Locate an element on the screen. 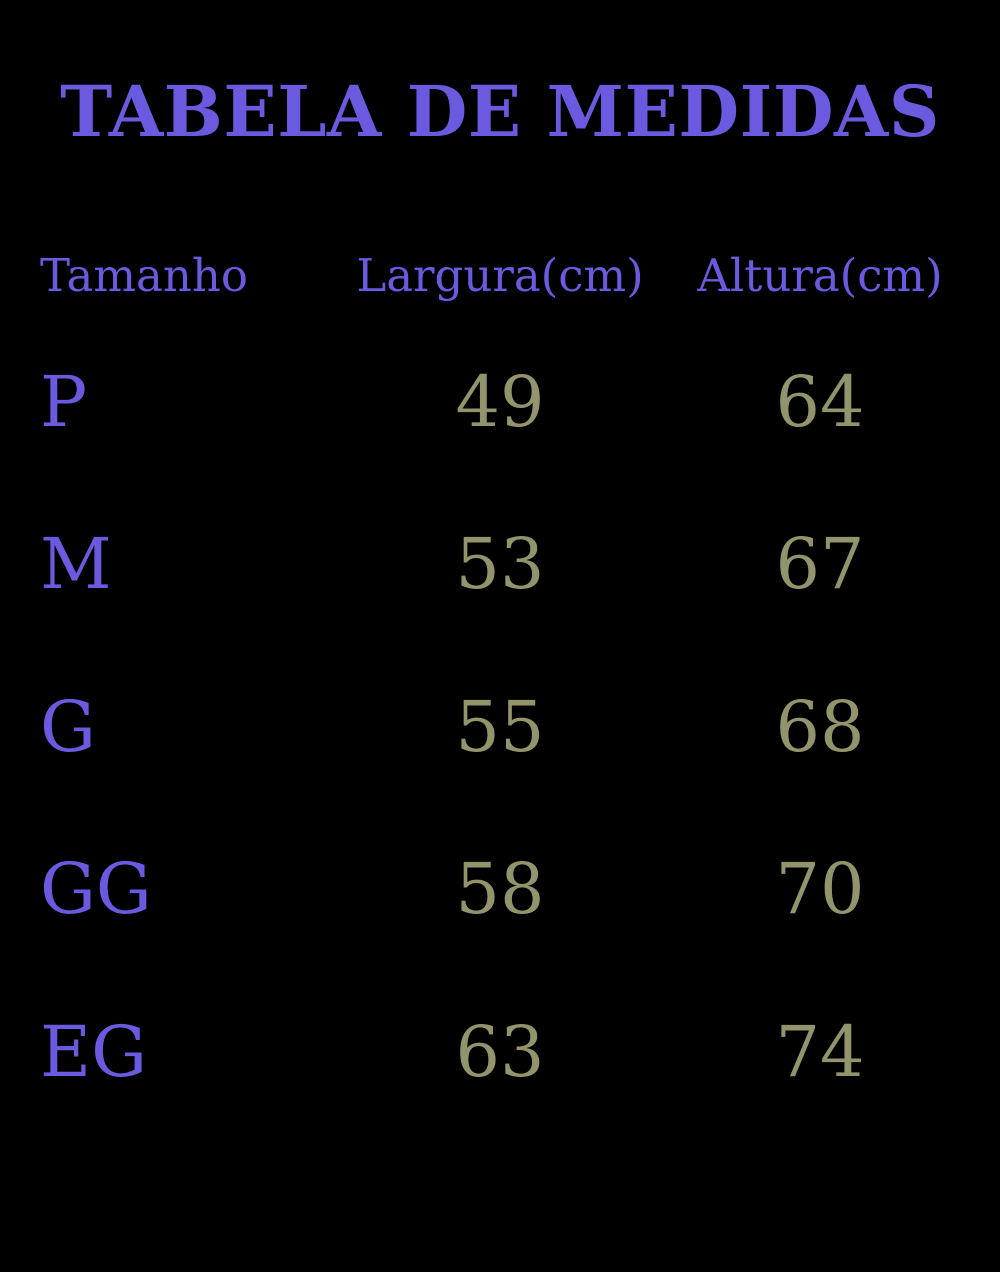 The height and width of the screenshot is (1272, 1000). column-header-tamanho: Tamanho is located at coordinates (144, 275).